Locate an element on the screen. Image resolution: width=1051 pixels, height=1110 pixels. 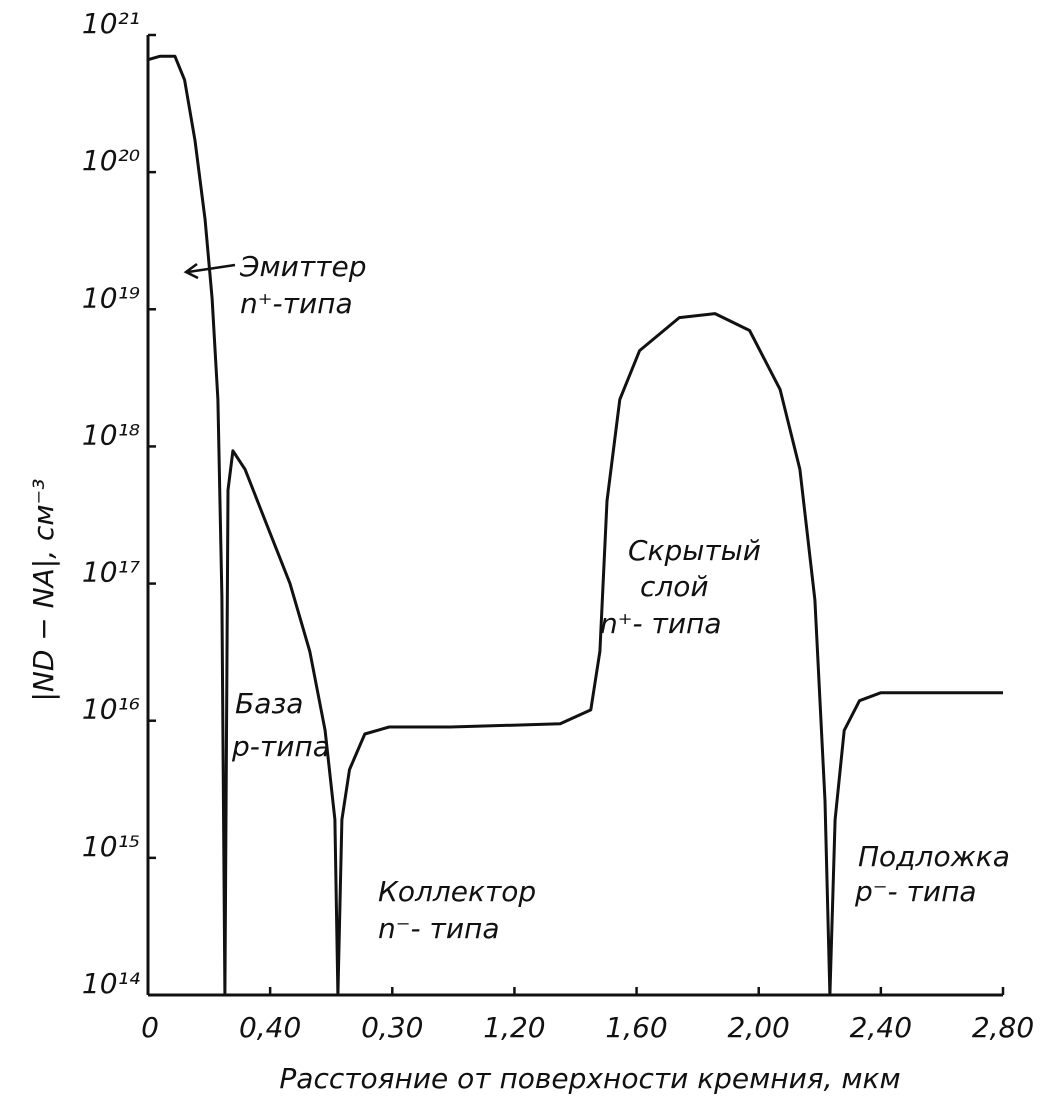
arrow-head is located at coordinates (191, 271).